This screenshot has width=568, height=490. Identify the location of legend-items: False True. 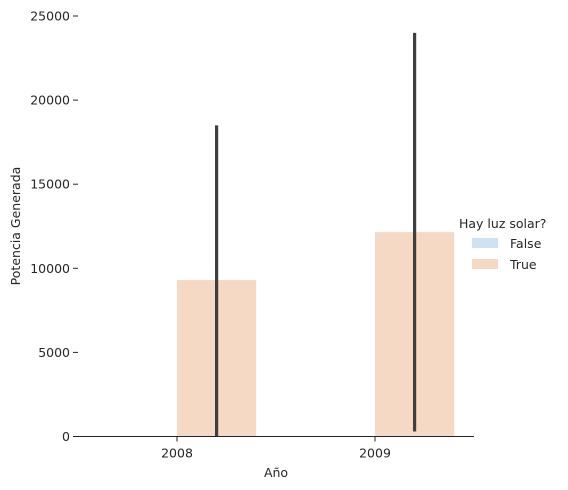
(507, 254).